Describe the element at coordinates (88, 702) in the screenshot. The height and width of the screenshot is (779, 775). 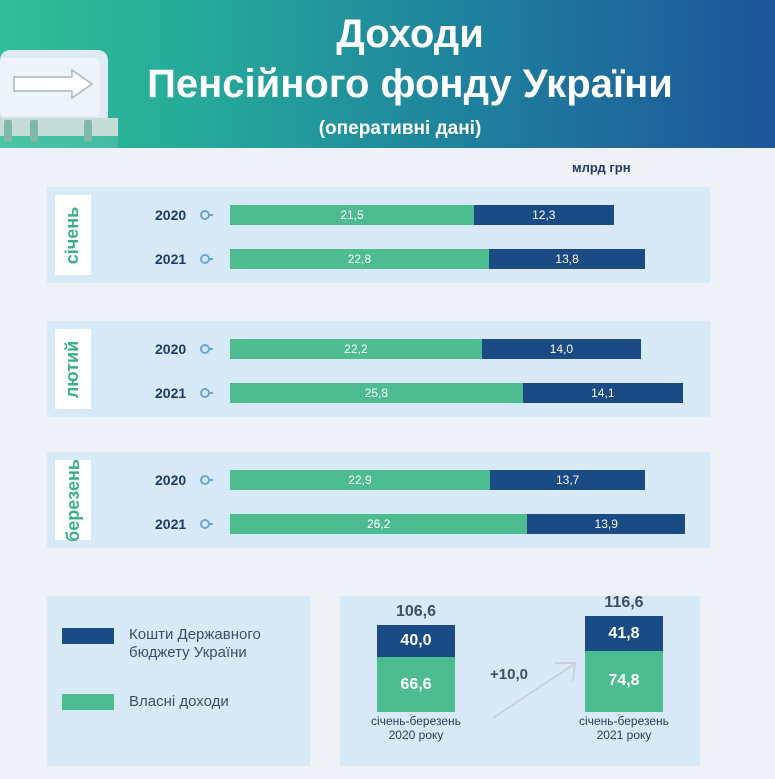
I see `legend-swatch-own` at that location.